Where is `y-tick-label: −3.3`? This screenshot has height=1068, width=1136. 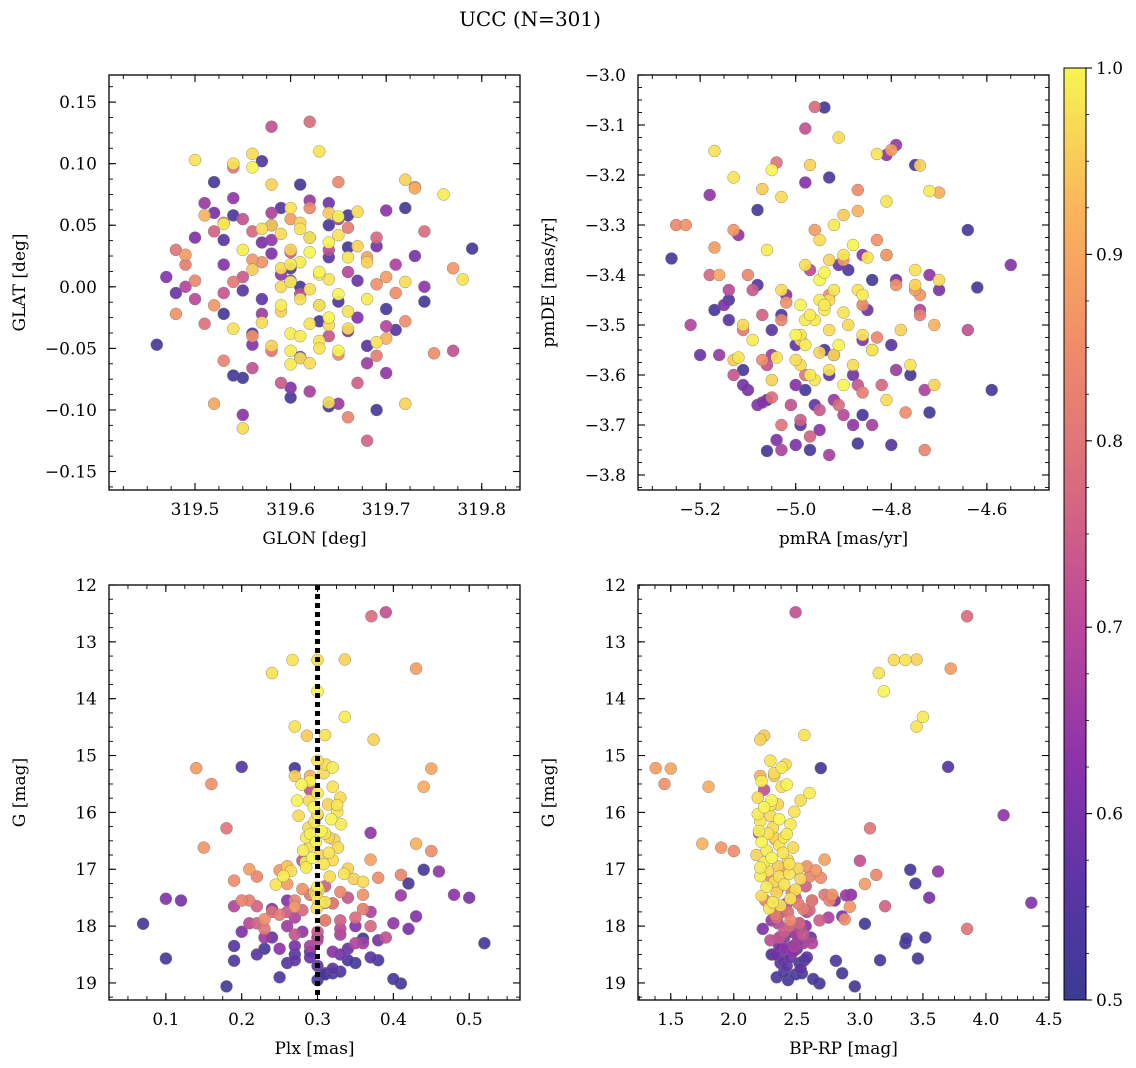
y-tick-label: −3.3 is located at coordinates (605, 226).